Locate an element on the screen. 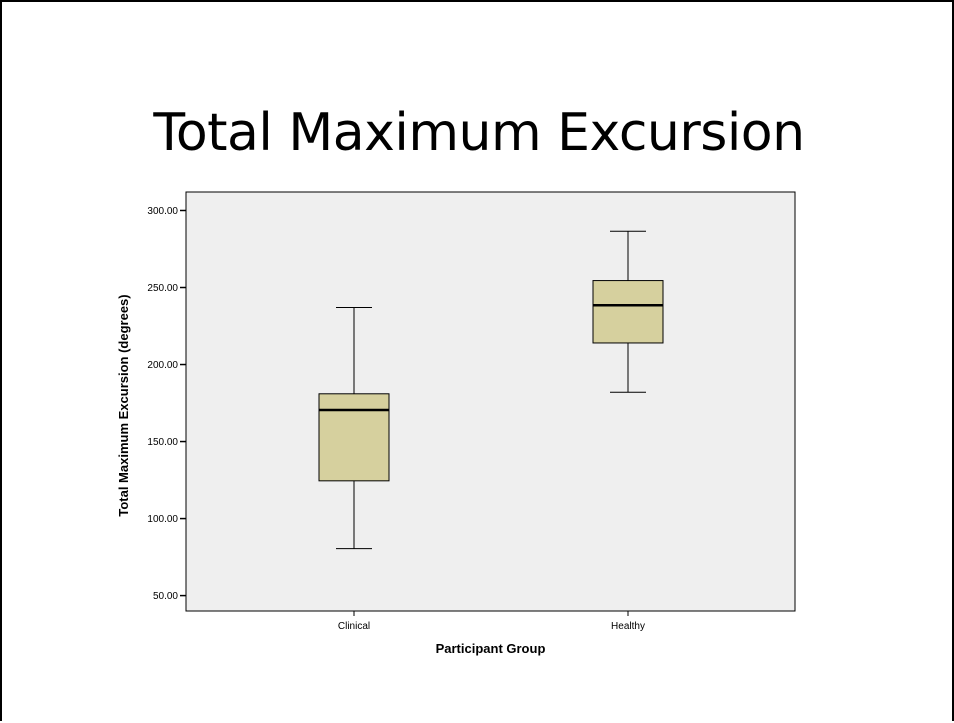 The width and height of the screenshot is (954, 723). y-tick-label: 100.00 is located at coordinates (162, 519).